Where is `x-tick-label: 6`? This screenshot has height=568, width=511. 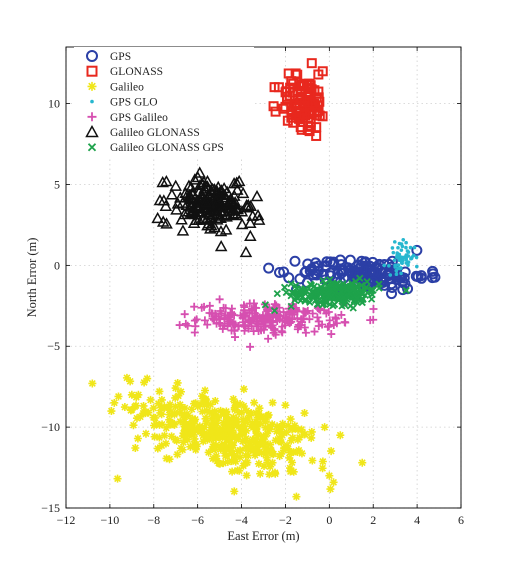 x-tick-label: 6 is located at coordinates (461, 520).